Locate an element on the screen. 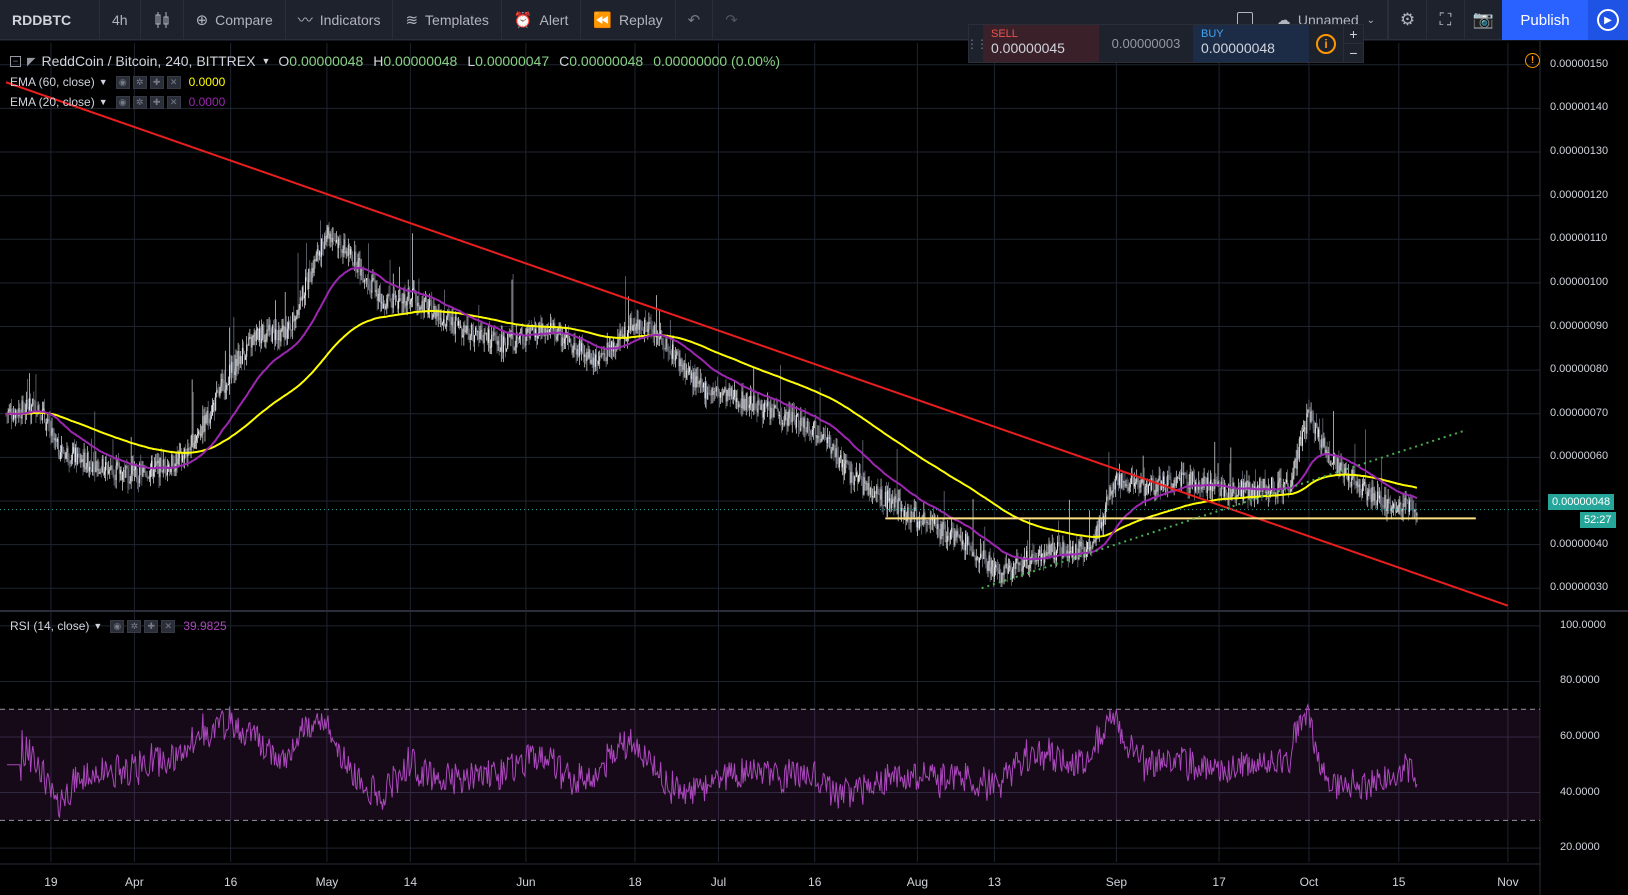 Image resolution: width=1628 pixels, height=895 pixels. snapshot-button: 📷 is located at coordinates (1483, 20).